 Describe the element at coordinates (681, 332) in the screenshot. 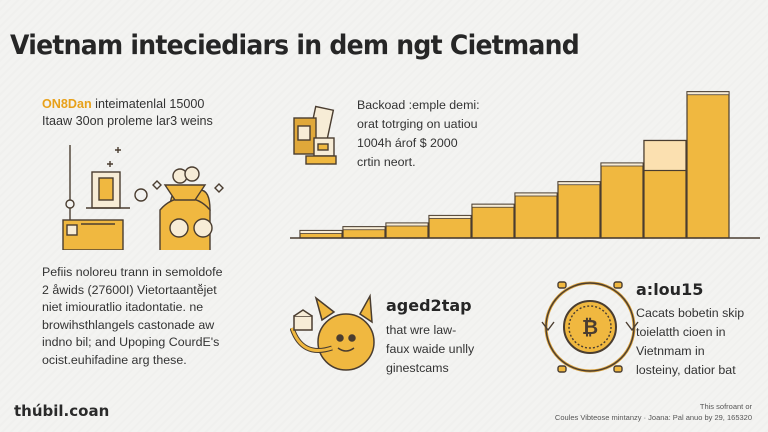

I see `feature-line: toielatth cioen in` at that location.